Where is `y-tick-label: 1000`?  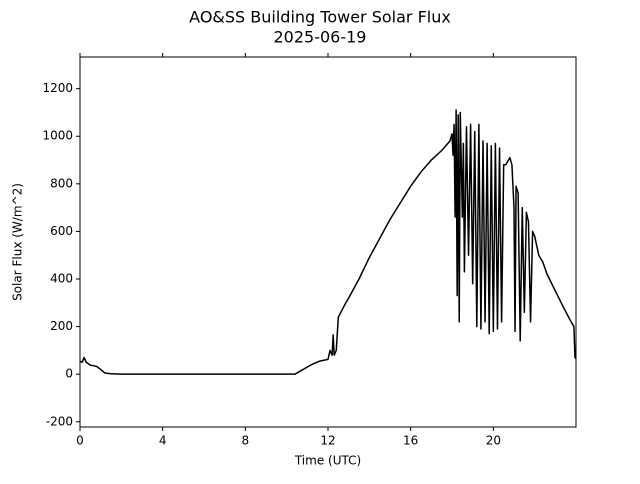 y-tick-label: 1000 is located at coordinates (57, 136).